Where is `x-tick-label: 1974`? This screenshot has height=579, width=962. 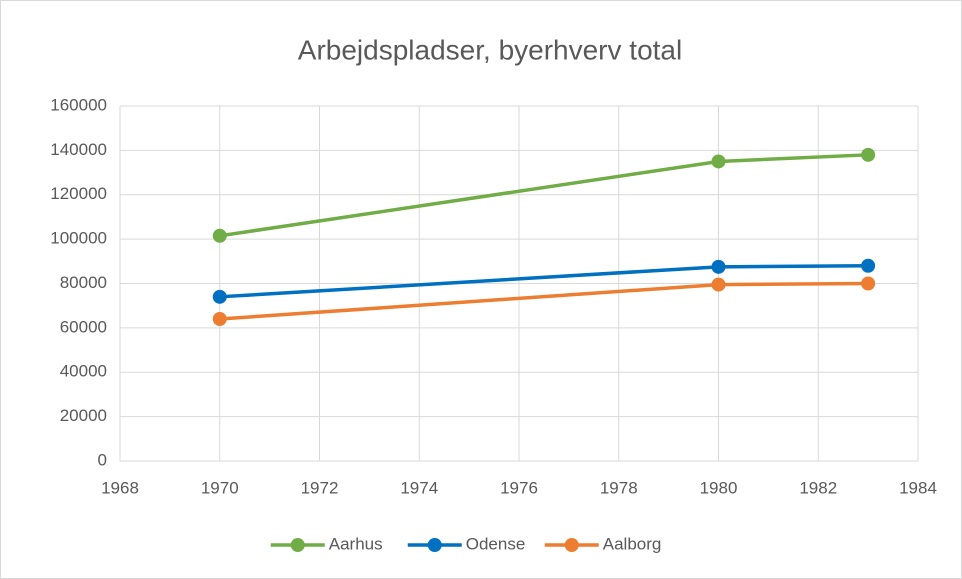
x-tick-label: 1974 is located at coordinates (419, 487).